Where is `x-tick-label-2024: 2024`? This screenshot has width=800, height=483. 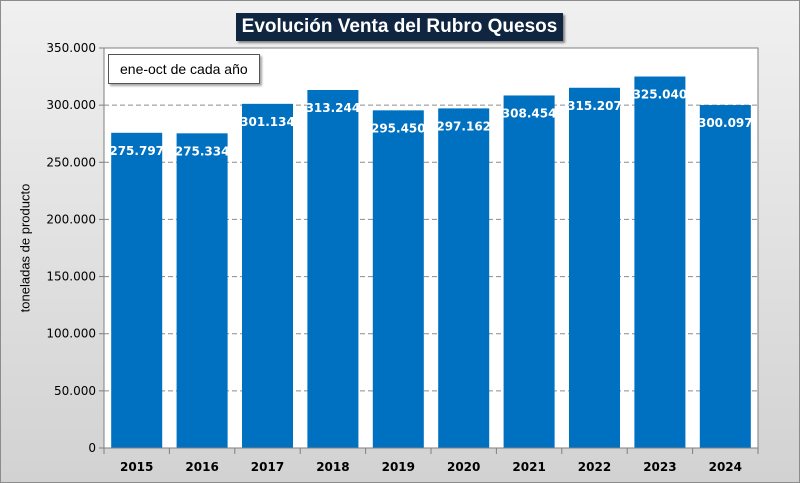
x-tick-label-2024: 2024 is located at coordinates (725, 467).